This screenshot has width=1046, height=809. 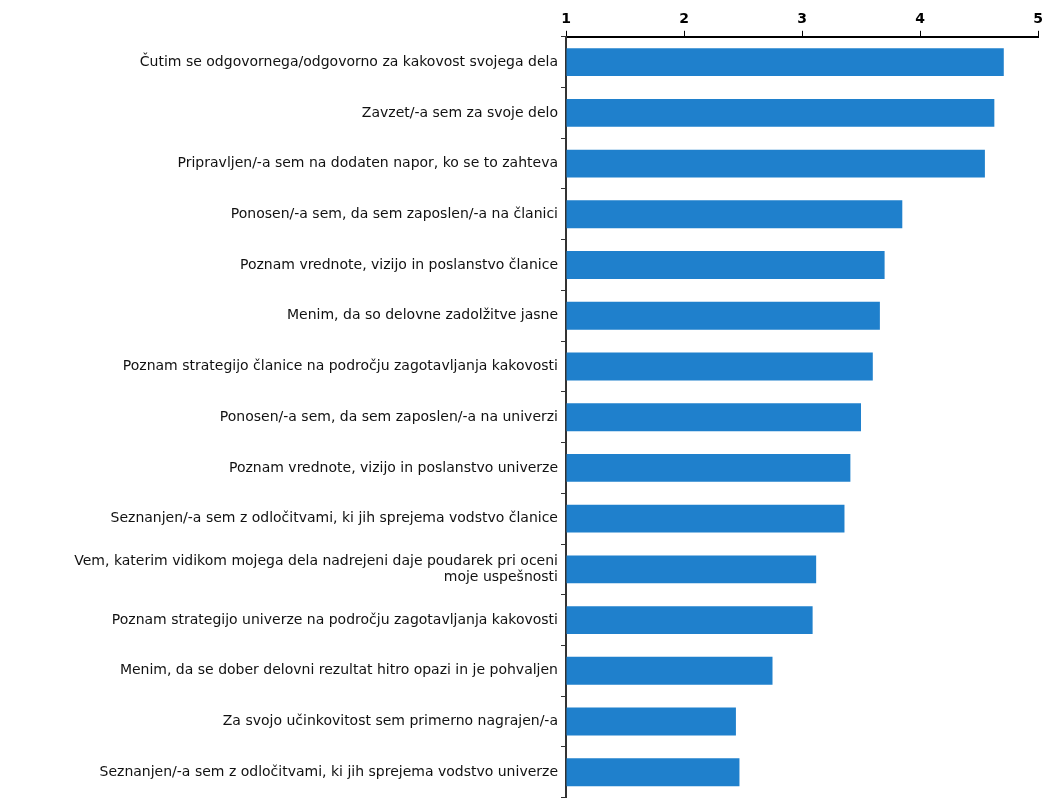 I want to click on y-tick-label: Zavzet/-a sem za svoje delo, so click(x=459, y=111).